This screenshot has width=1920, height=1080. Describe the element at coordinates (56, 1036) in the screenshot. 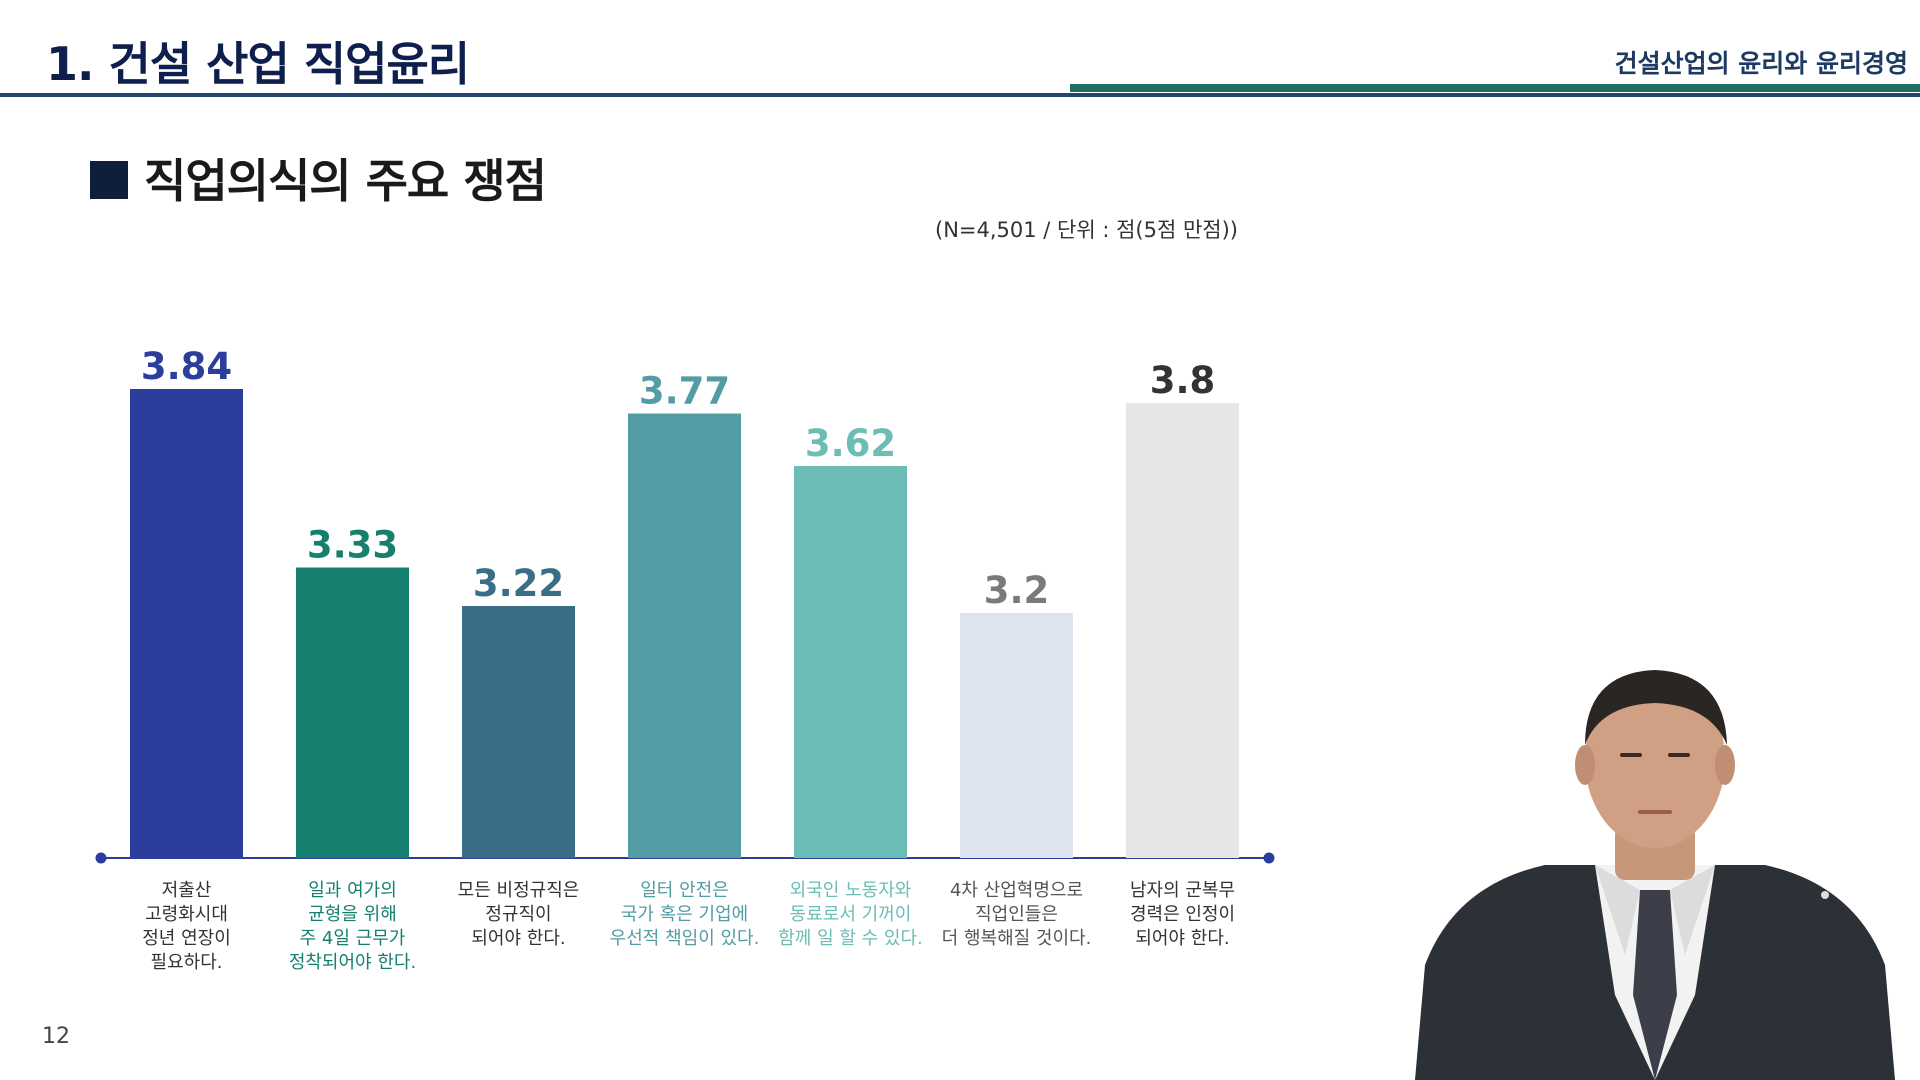

I see `page-number: 12` at that location.